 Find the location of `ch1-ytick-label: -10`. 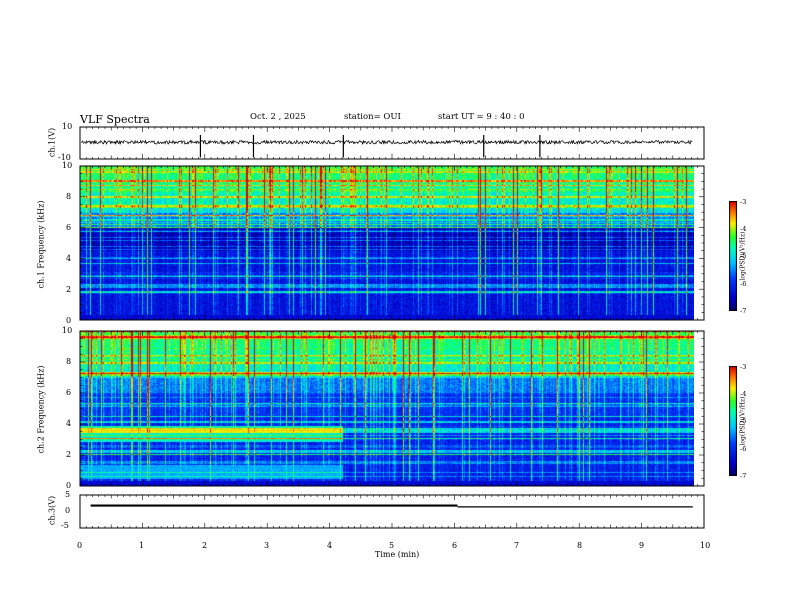

ch1-ytick-label: -10 is located at coordinates (64, 157).